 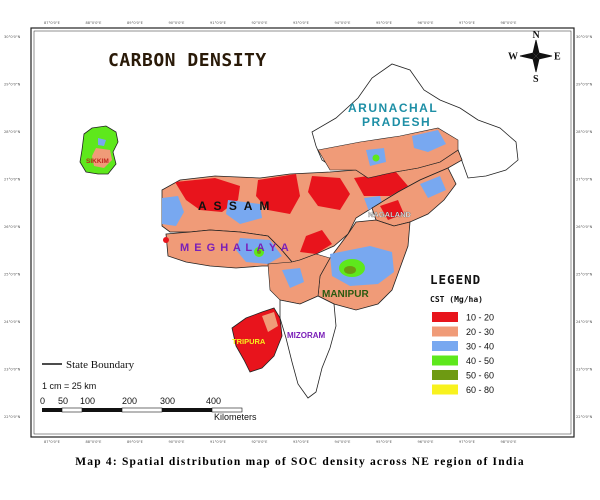 I want to click on scale-tick: 400, so click(x=213, y=401).